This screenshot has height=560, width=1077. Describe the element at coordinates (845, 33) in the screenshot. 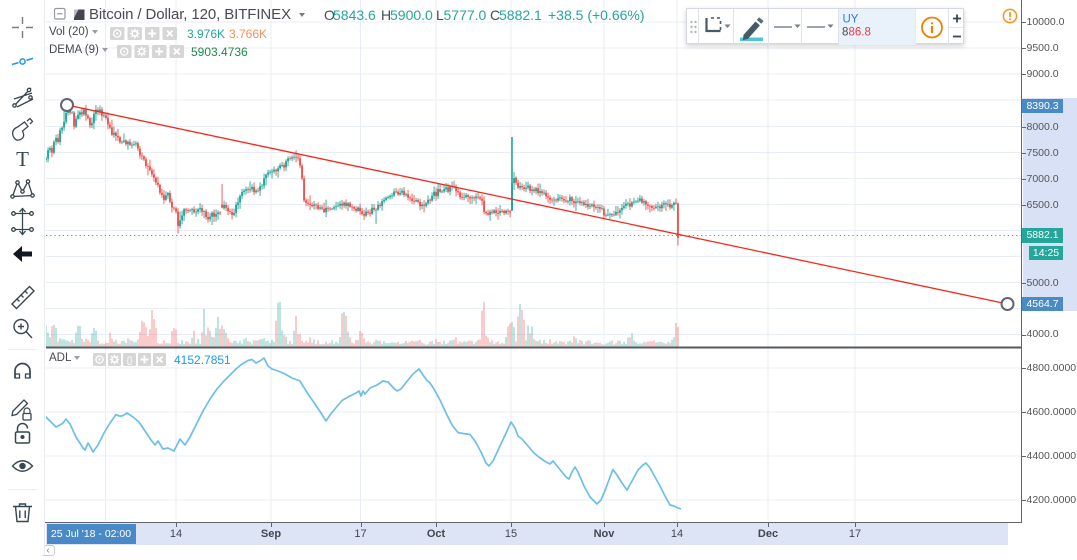

I see `svg-text: 8` at that location.